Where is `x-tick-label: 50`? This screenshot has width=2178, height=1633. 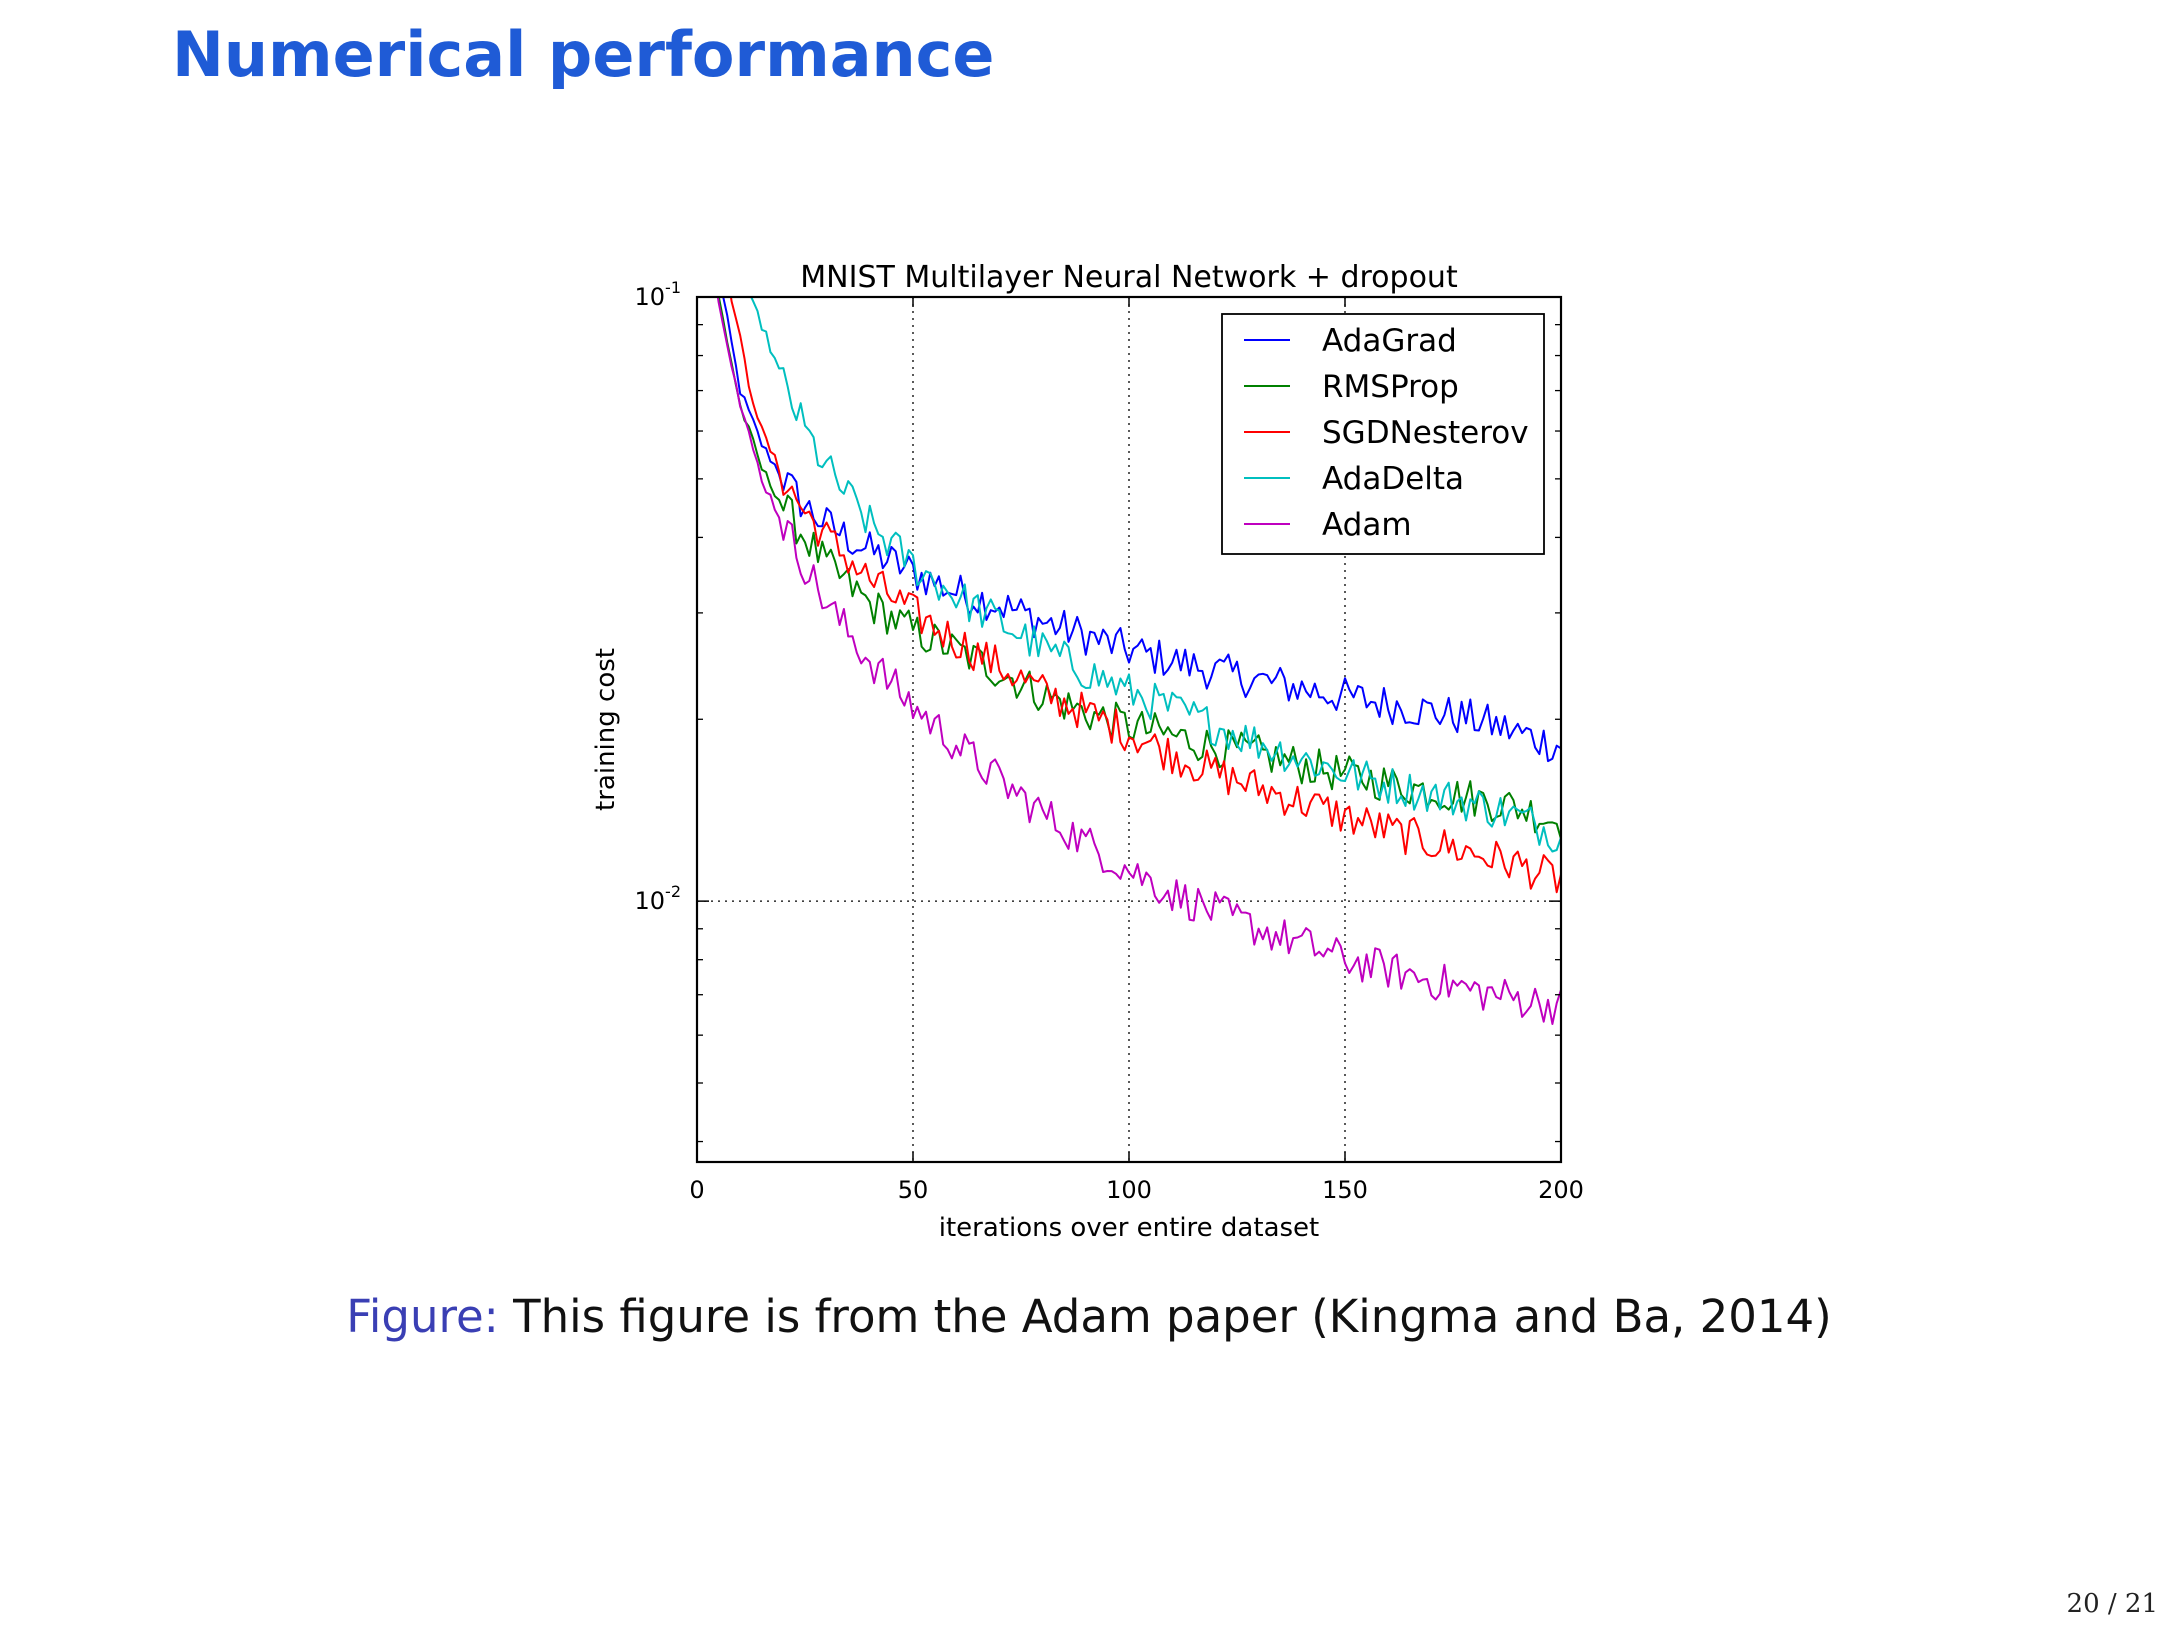
x-tick-label: 50 is located at coordinates (913, 1190).